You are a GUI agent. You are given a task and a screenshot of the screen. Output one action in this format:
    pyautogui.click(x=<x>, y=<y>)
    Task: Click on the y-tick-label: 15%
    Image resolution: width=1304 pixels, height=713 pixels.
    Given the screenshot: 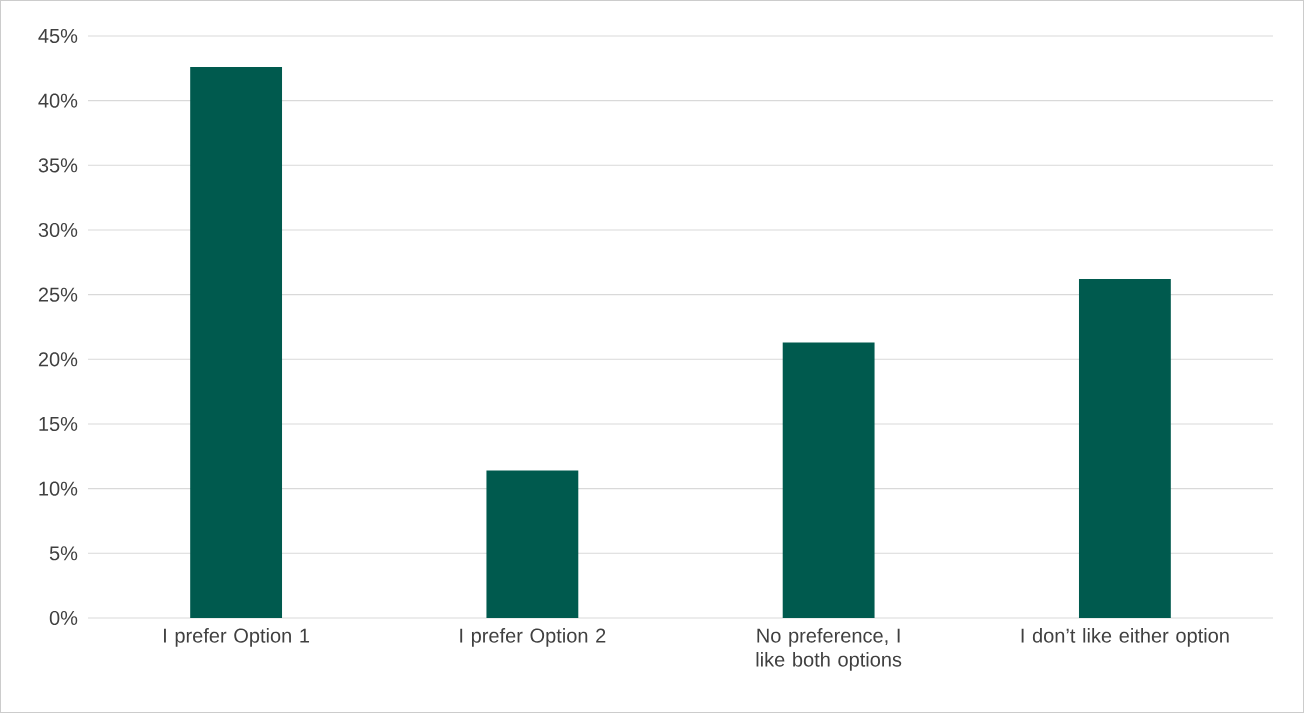 What is the action you would take?
    pyautogui.click(x=58, y=424)
    